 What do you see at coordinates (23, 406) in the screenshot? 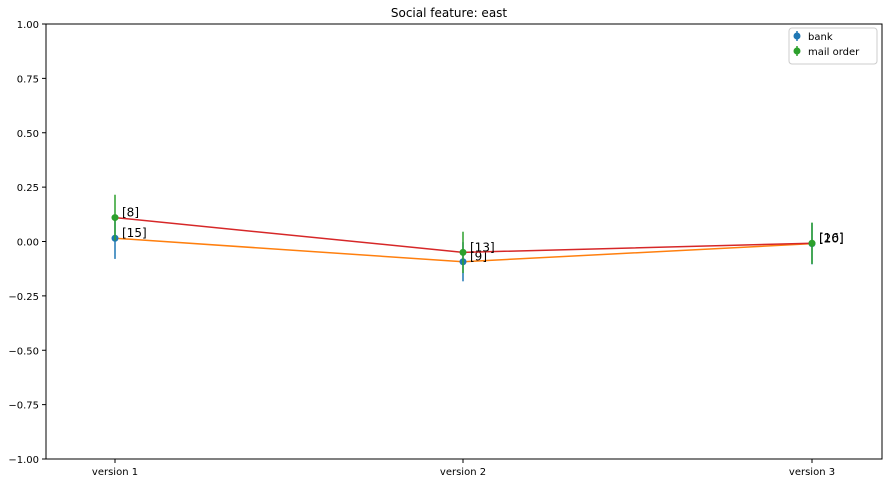
I see `y-tick-label: −0.75` at bounding box center [23, 406].